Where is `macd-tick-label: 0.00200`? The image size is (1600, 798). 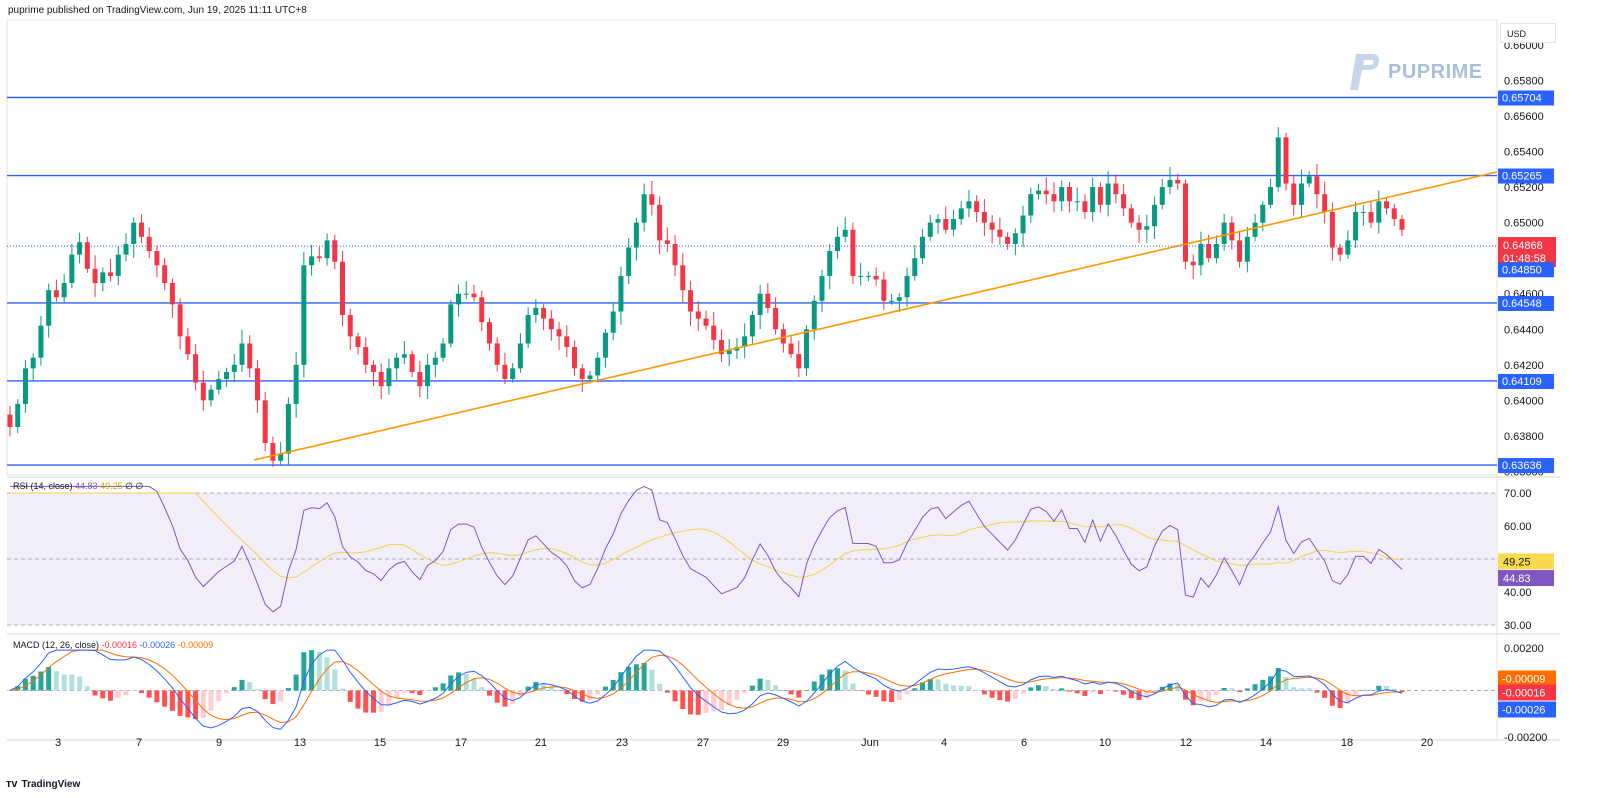 macd-tick-label: 0.00200 is located at coordinates (1524, 649).